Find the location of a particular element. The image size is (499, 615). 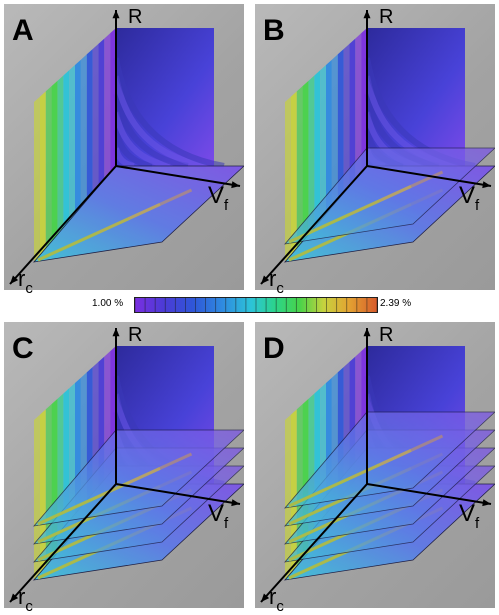

colorbar-min-label: 1.00 % is located at coordinates (108, 303).